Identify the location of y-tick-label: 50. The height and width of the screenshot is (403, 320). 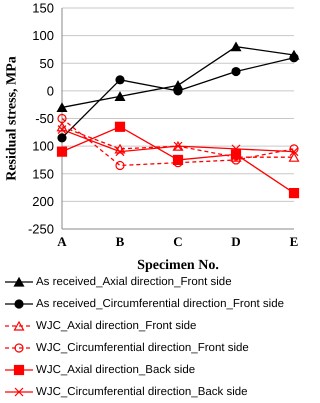
(47, 63).